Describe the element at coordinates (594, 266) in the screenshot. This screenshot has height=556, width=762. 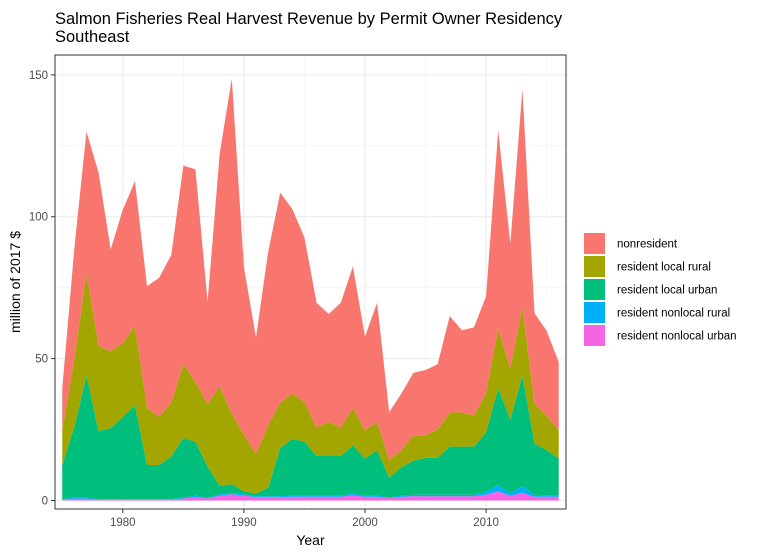
I see `legend-key-resident-local-rural` at that location.